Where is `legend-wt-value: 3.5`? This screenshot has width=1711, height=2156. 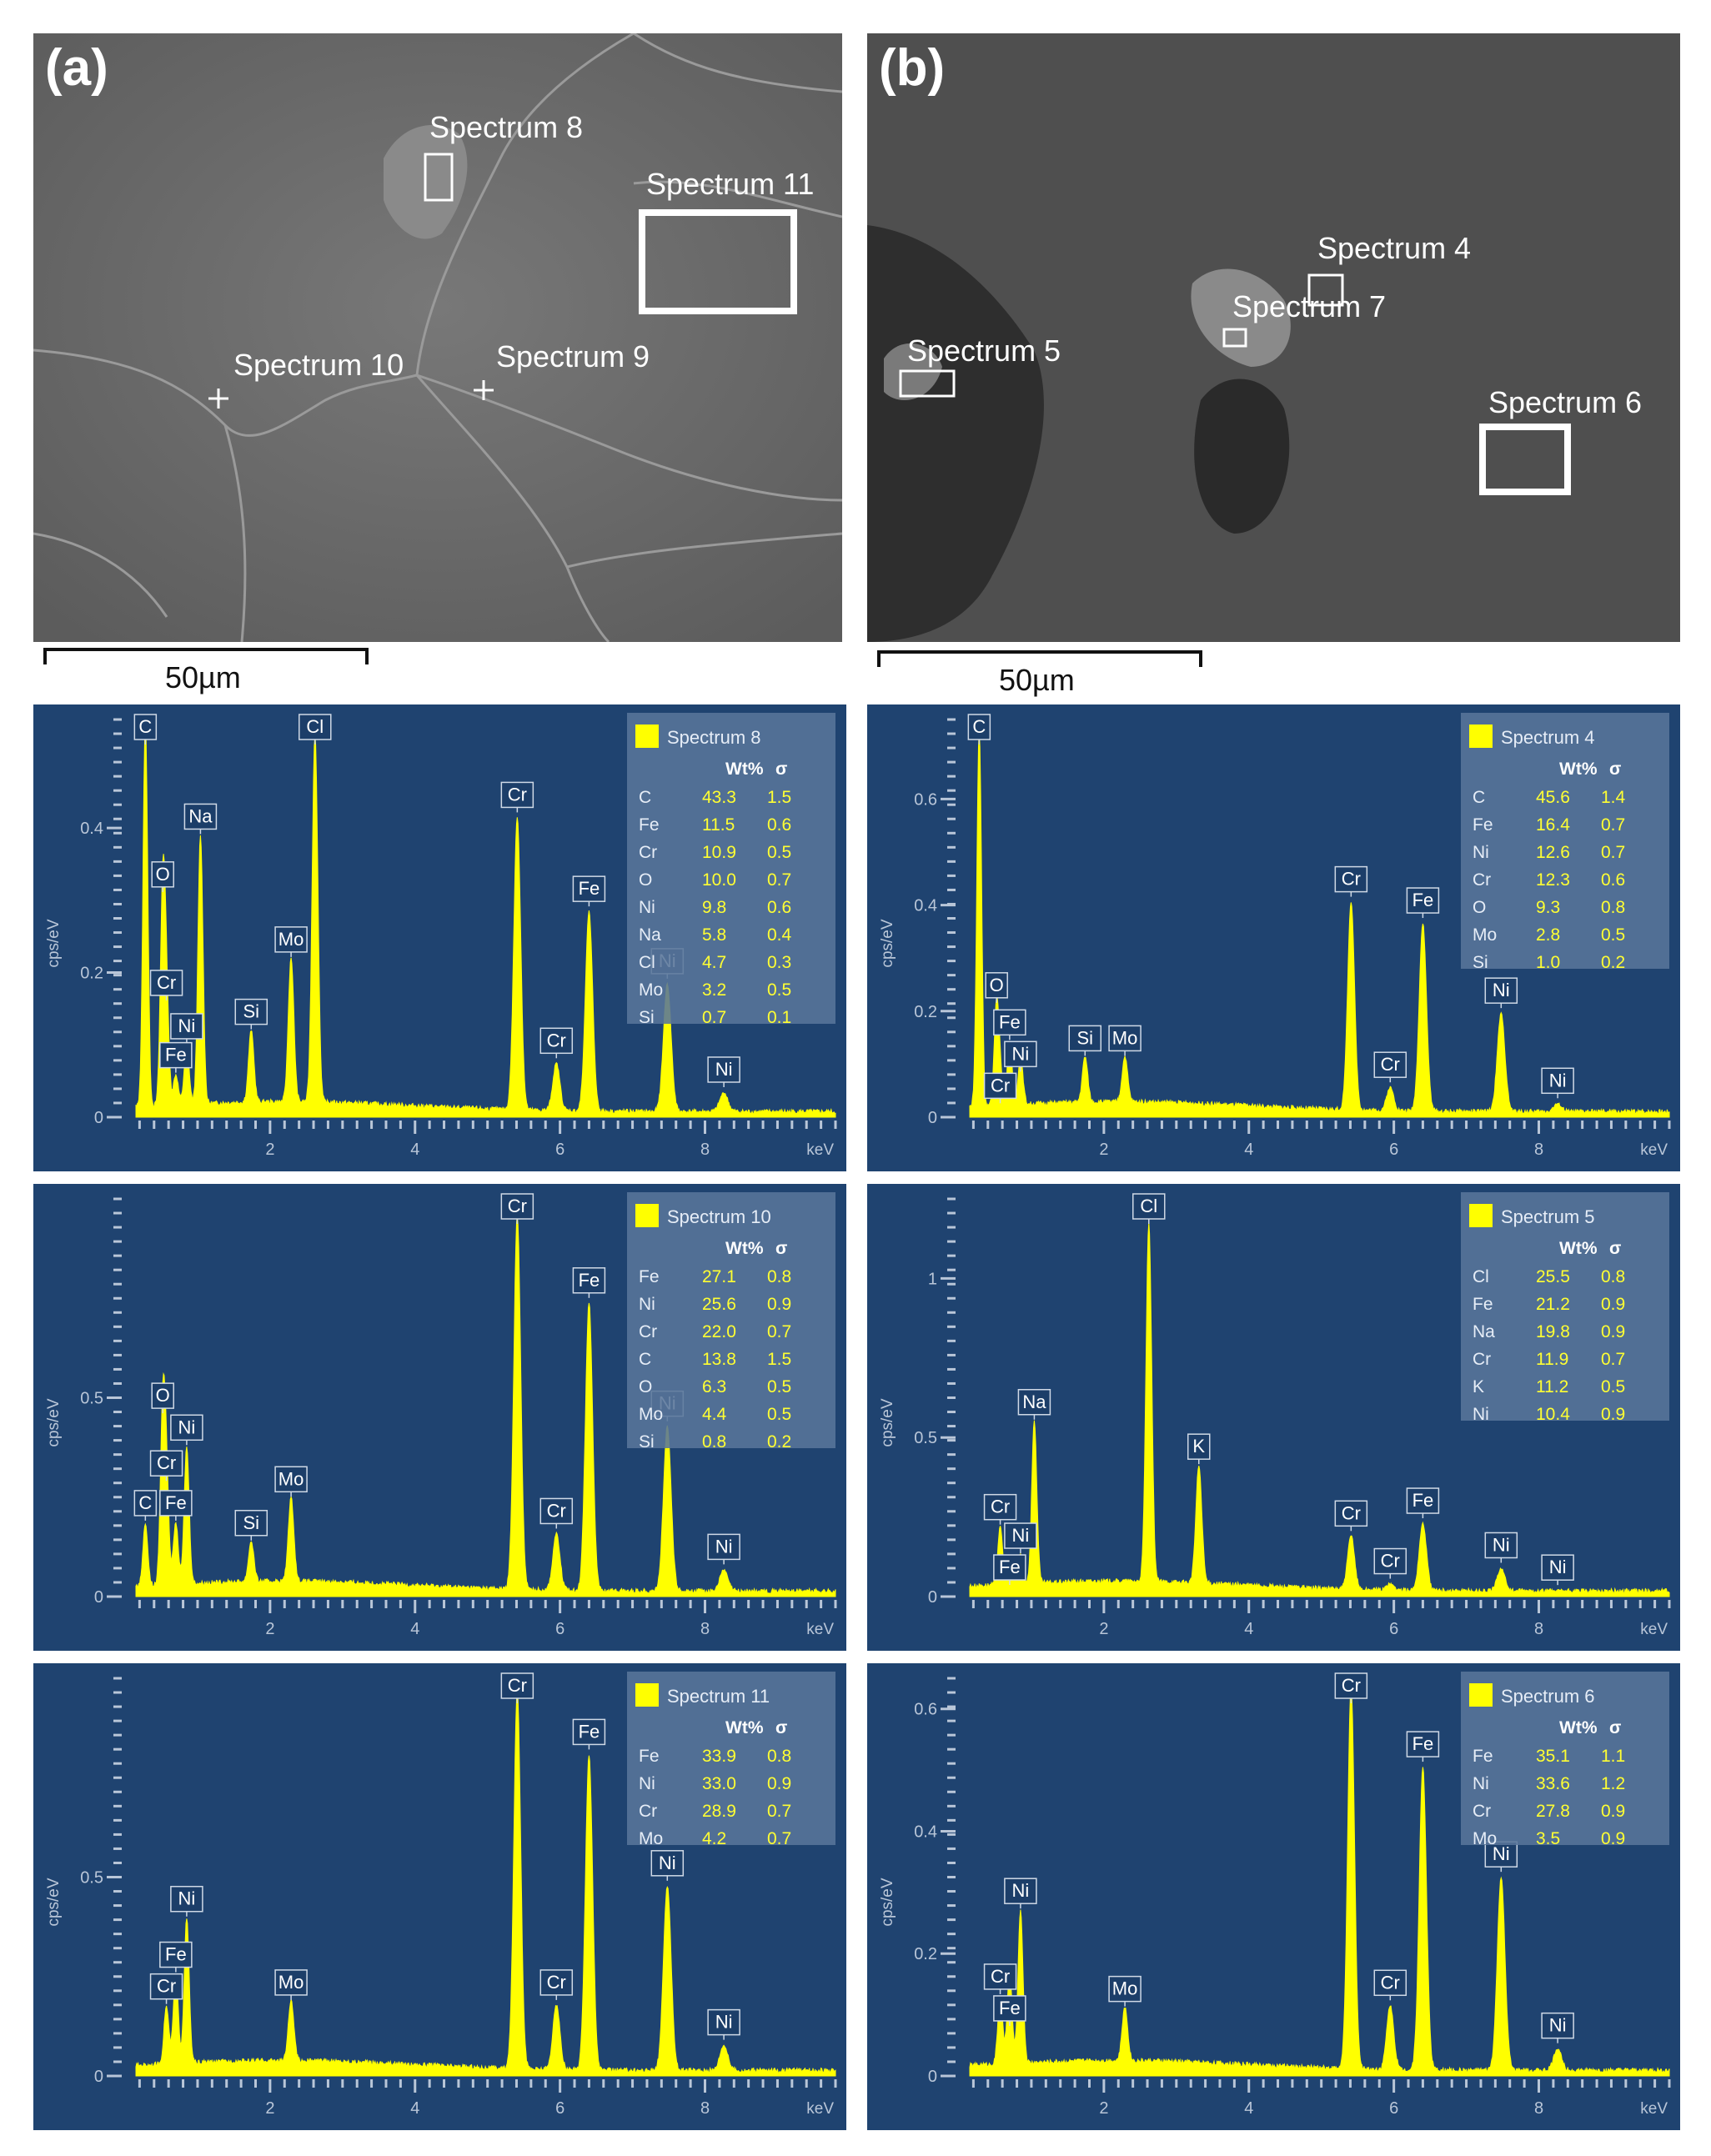 legend-wt-value: 3.5 is located at coordinates (1548, 1838).